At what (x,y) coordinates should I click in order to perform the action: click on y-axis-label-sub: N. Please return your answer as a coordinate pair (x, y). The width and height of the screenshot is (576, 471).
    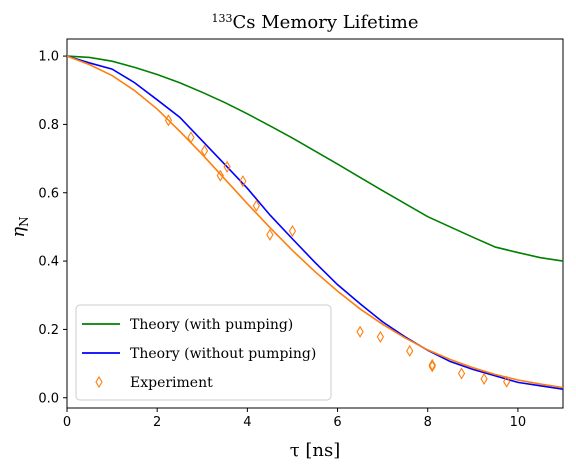
    Looking at the image, I should click on (24, 221).